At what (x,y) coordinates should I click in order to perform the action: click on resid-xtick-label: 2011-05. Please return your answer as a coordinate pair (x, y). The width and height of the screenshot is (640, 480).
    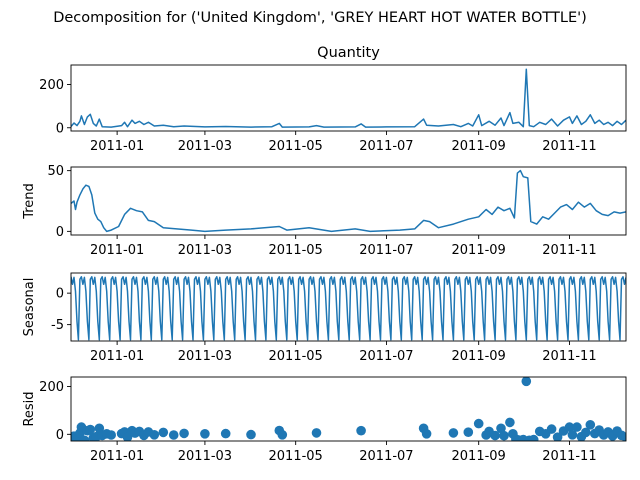
    Looking at the image, I should click on (296, 456).